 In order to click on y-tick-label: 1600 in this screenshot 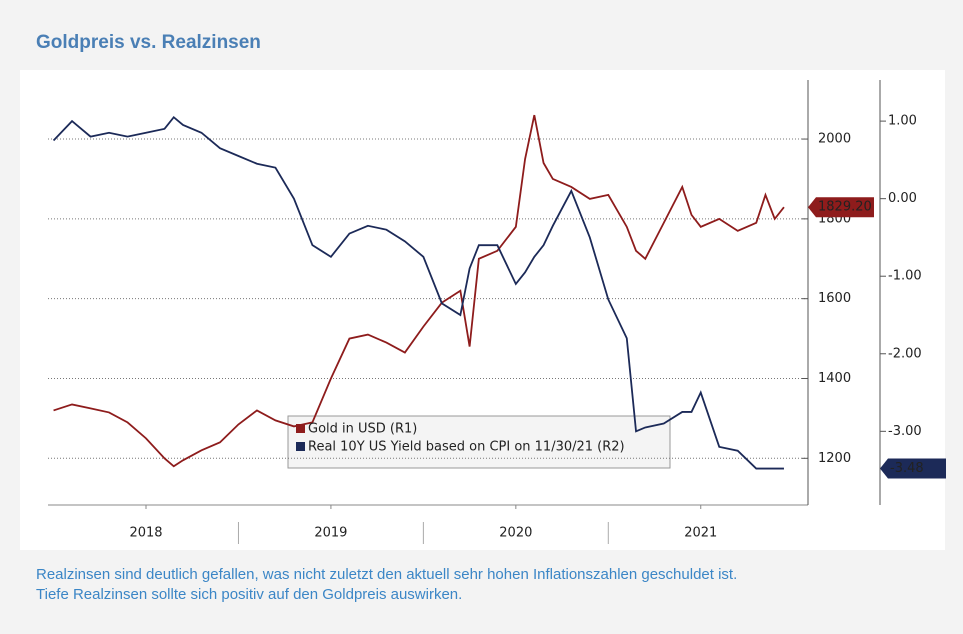, I will do `click(834, 298)`.